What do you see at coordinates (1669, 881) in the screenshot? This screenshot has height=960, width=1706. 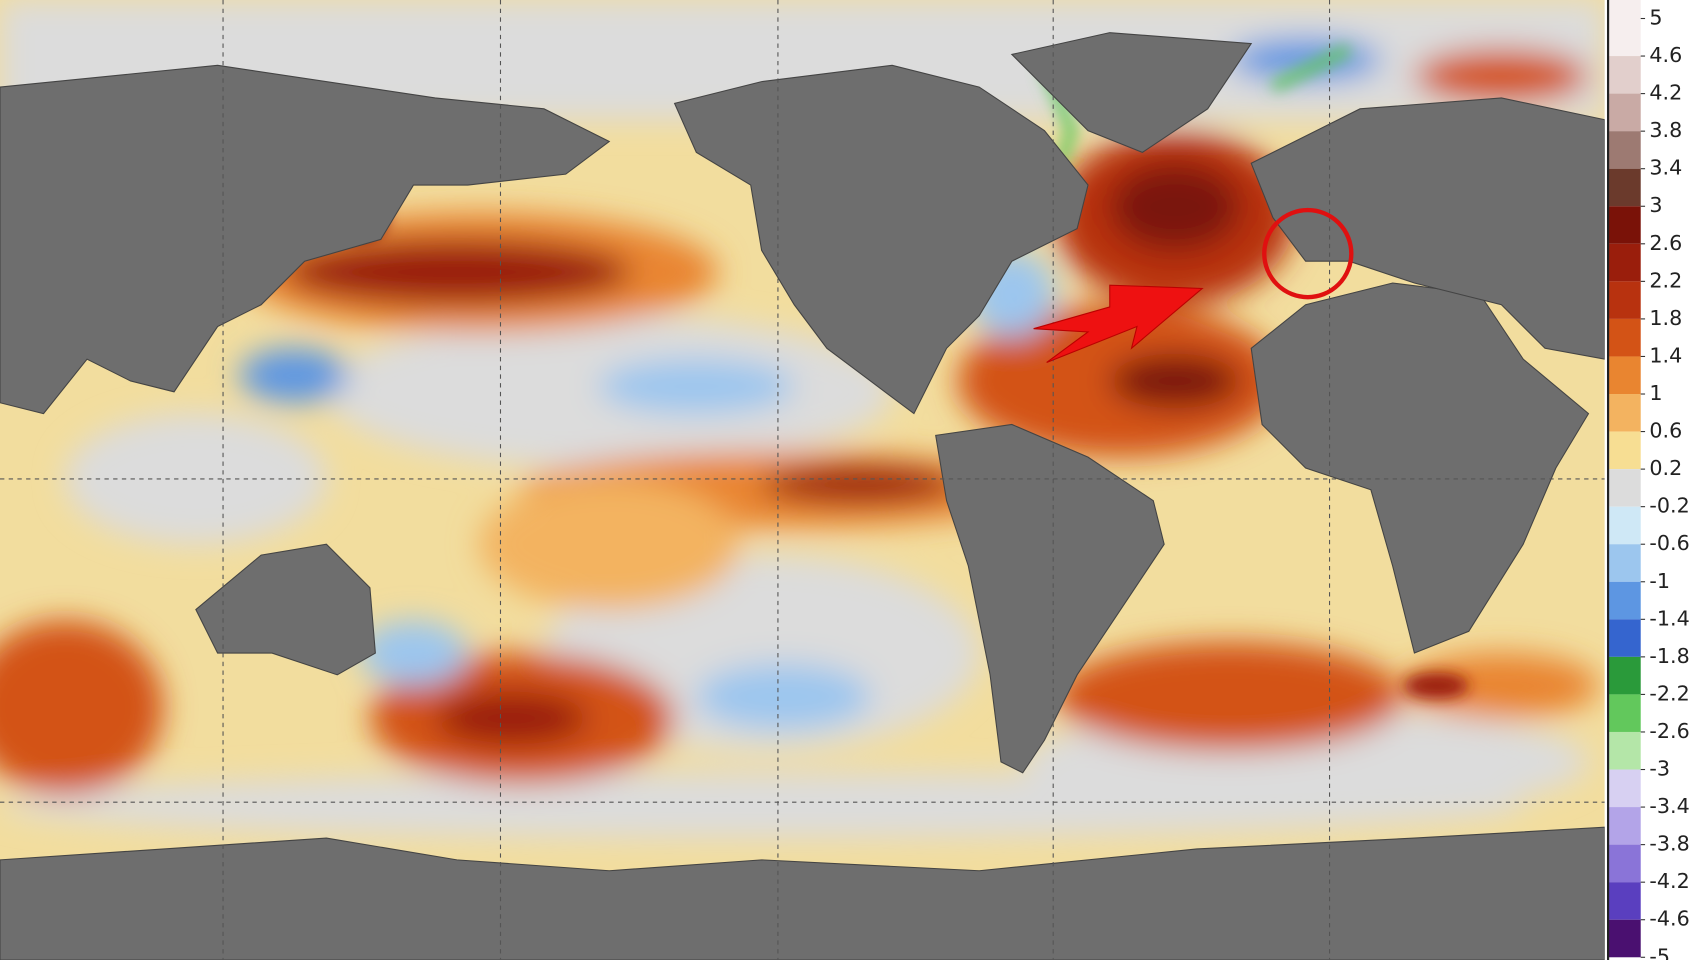 I see `colorbar-label: -4.2` at bounding box center [1669, 881].